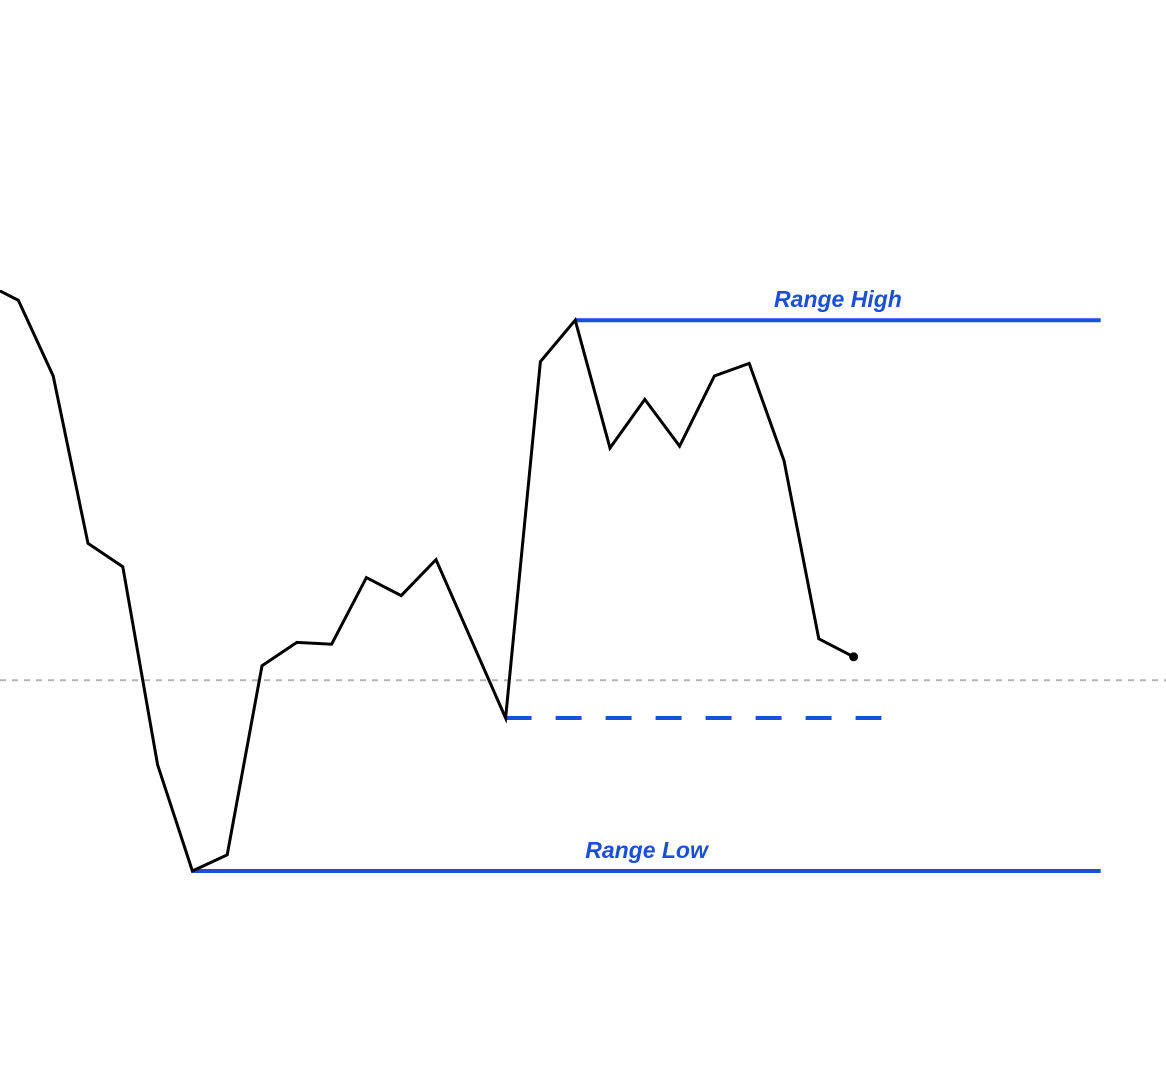 The width and height of the screenshot is (1166, 1073). Describe the element at coordinates (743, 574) in the screenshot. I see `labels-layer: Range High Range Low` at that location.